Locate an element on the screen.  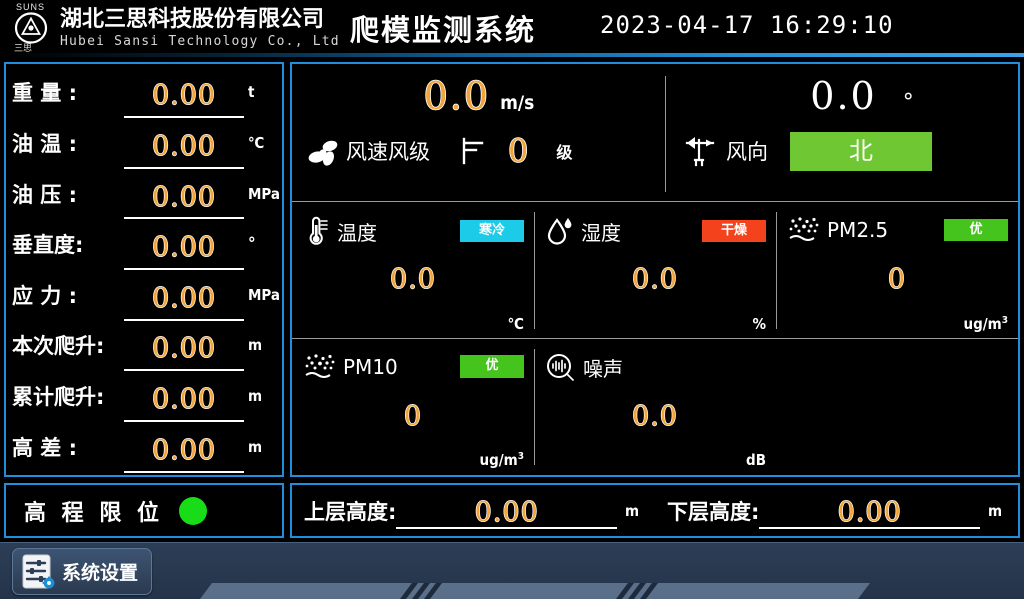
wind-direction-unit: ° is located at coordinates (908, 102).